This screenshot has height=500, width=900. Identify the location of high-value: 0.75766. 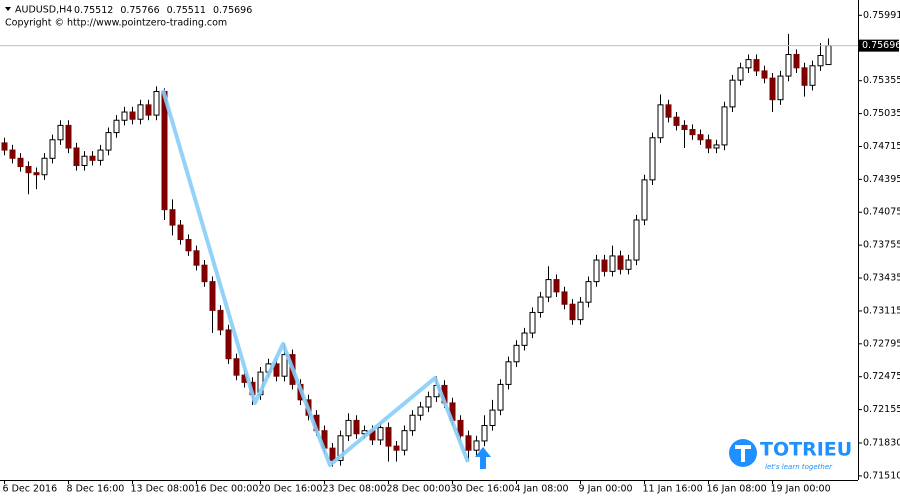
(139, 10).